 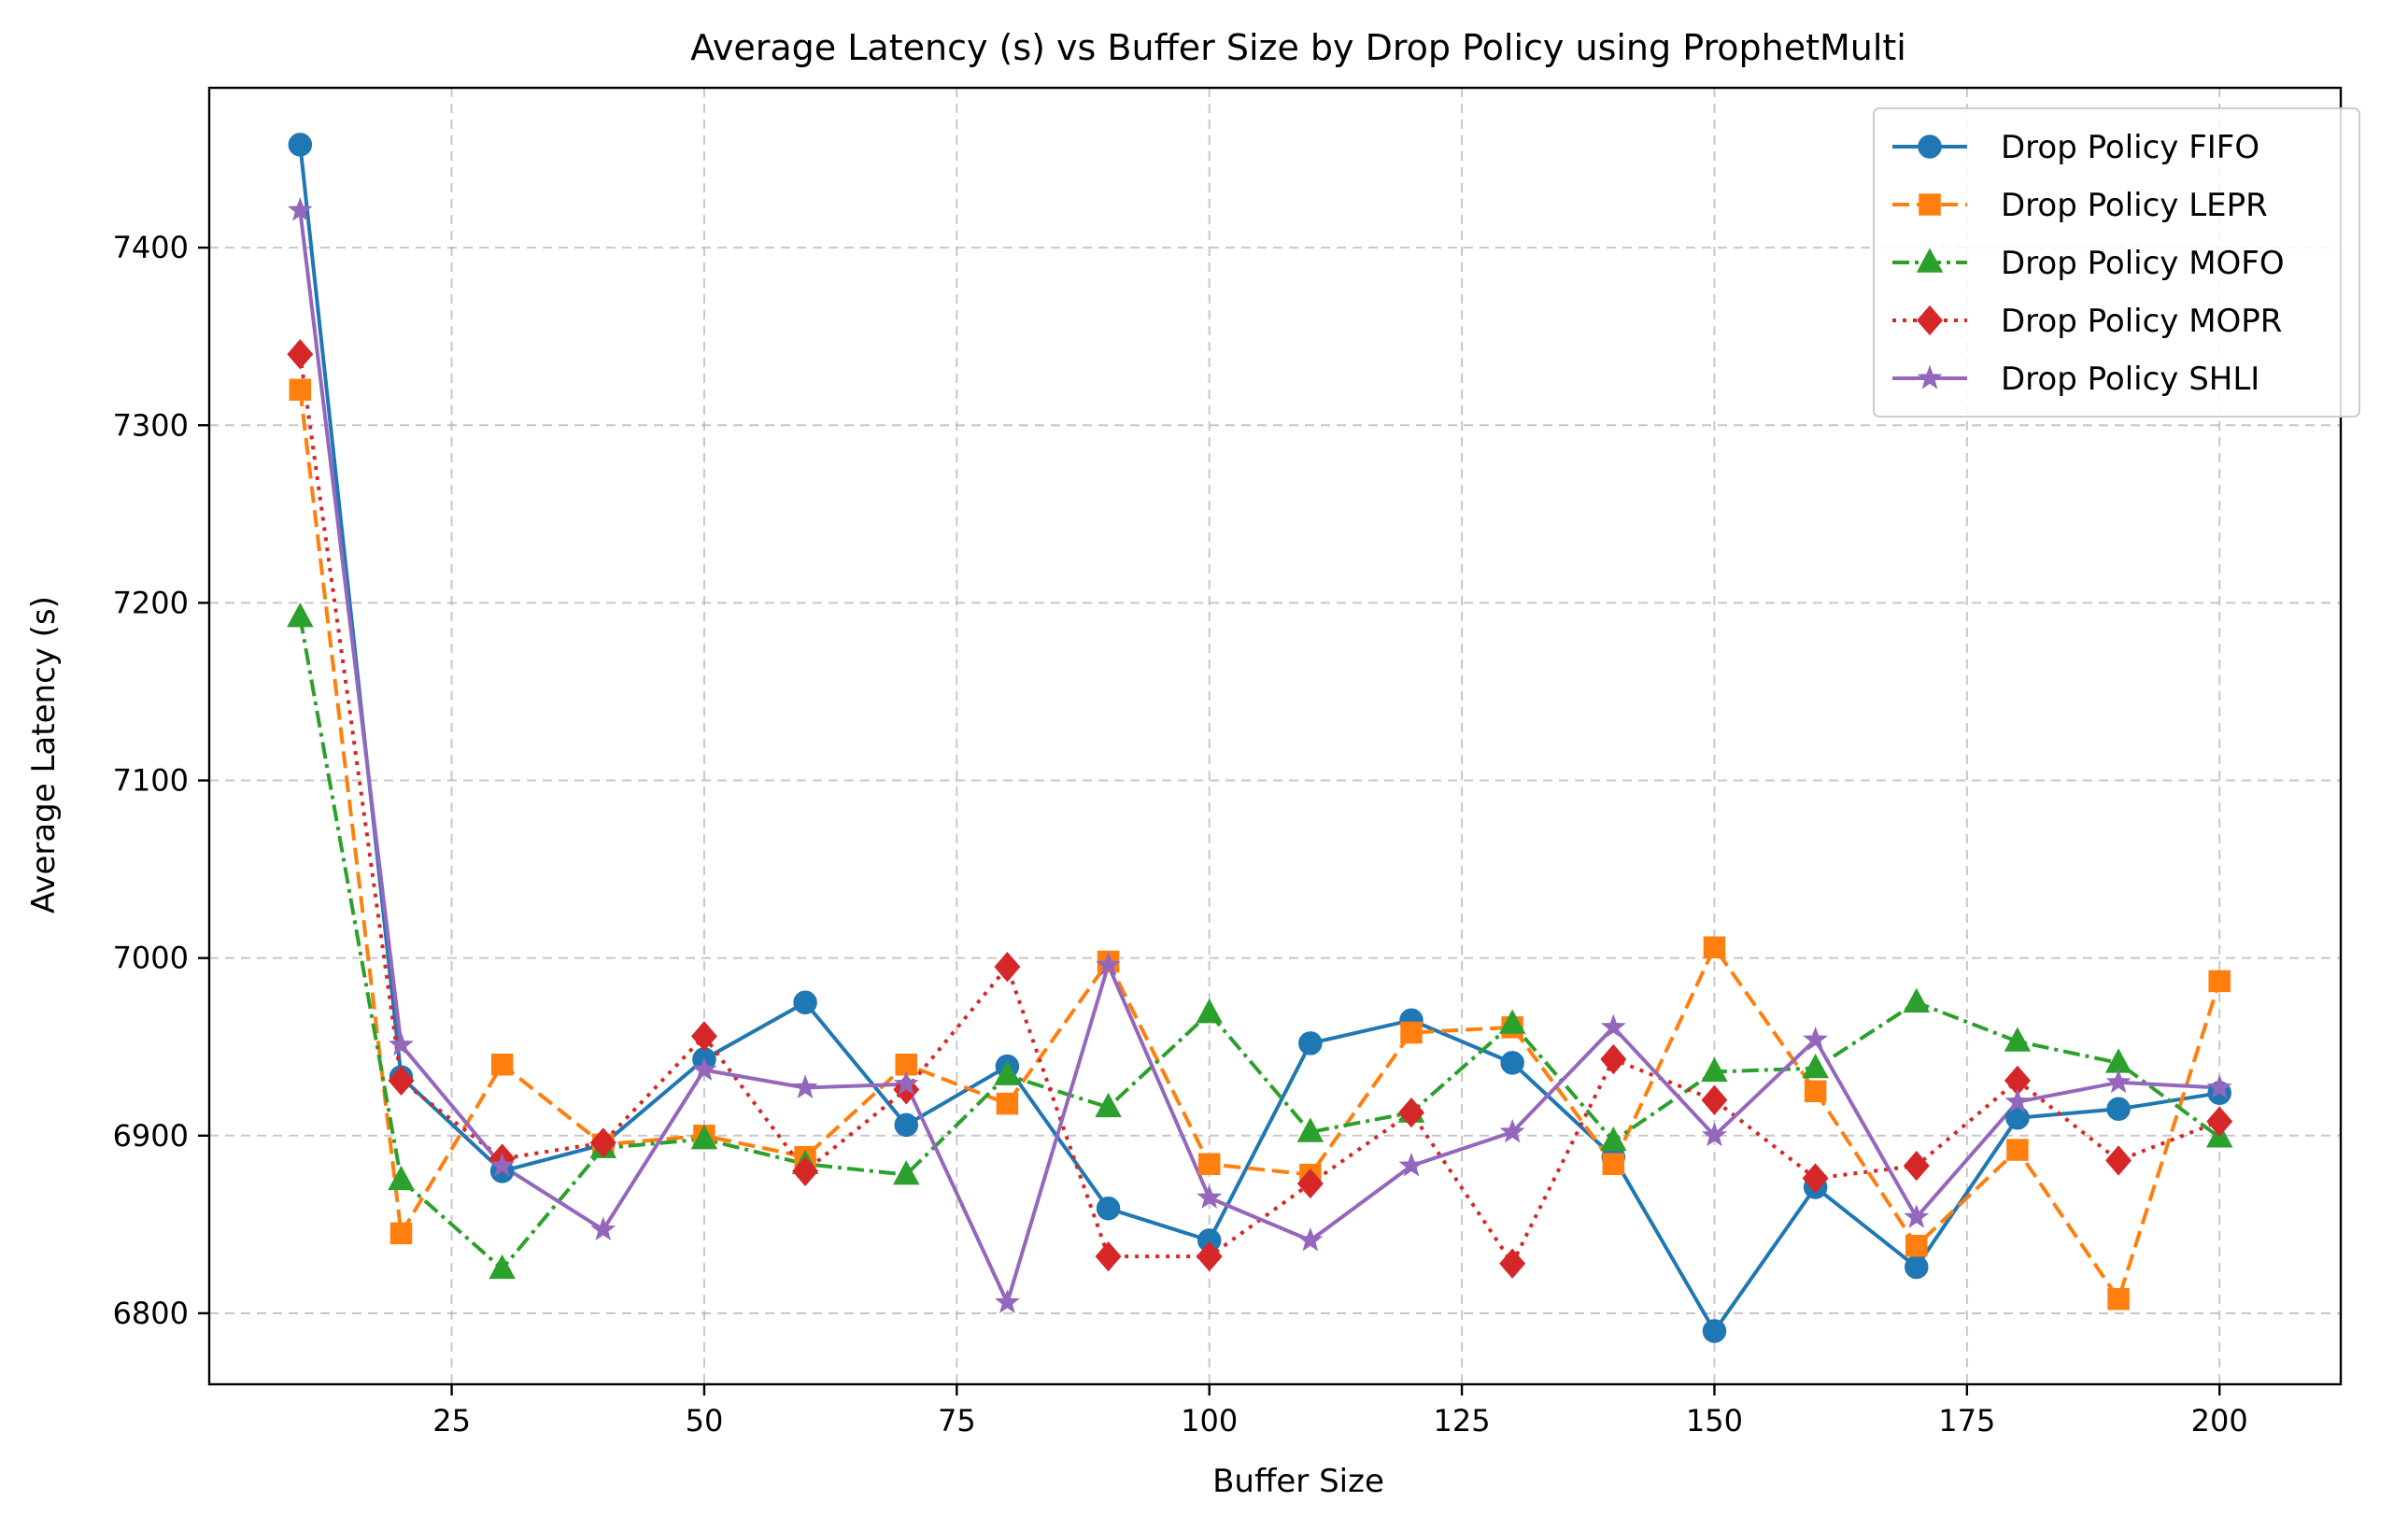 I want to click on x-tick-label: 150, so click(x=1714, y=1420).